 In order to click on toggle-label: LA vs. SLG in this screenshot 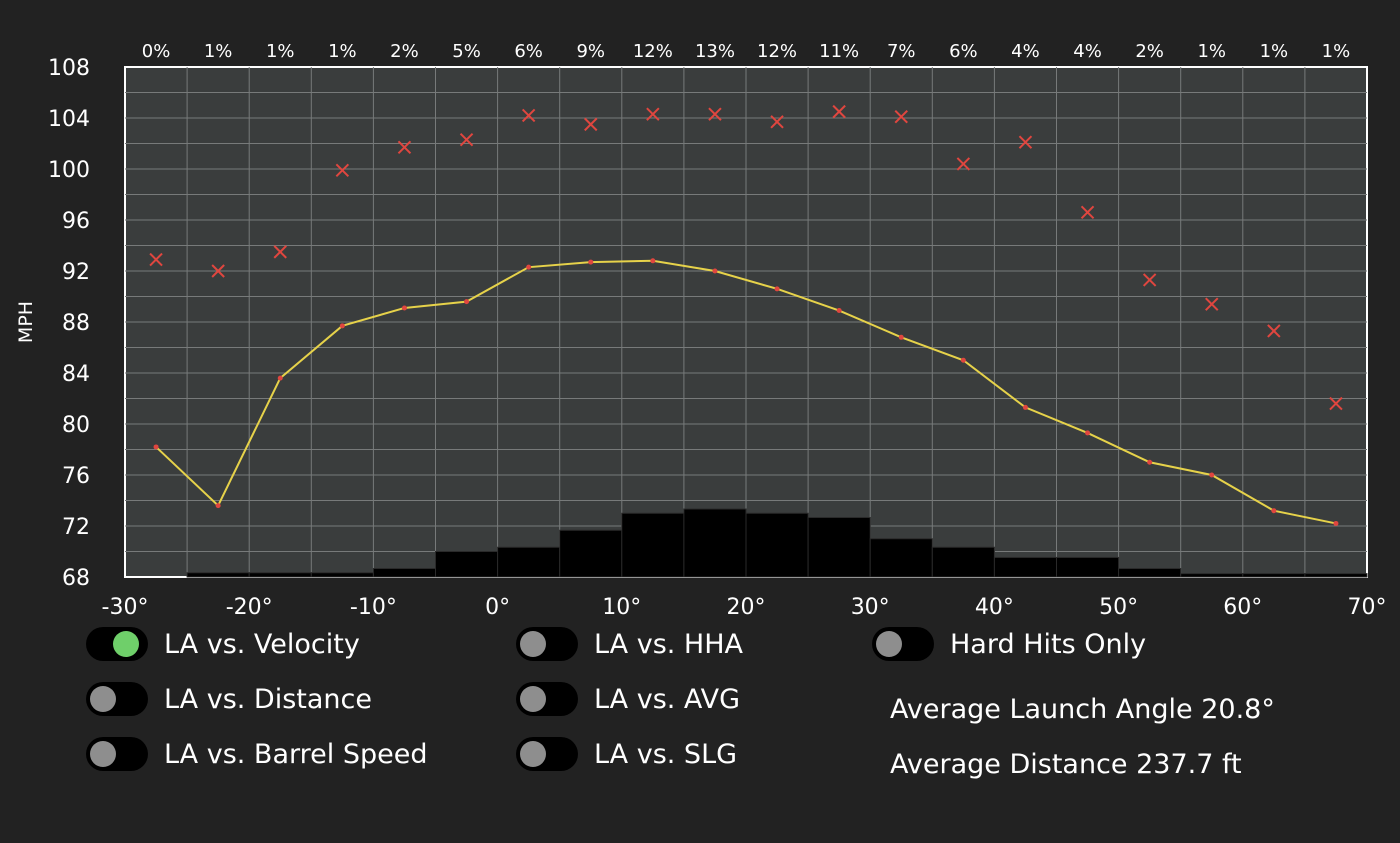, I will do `click(666, 754)`.